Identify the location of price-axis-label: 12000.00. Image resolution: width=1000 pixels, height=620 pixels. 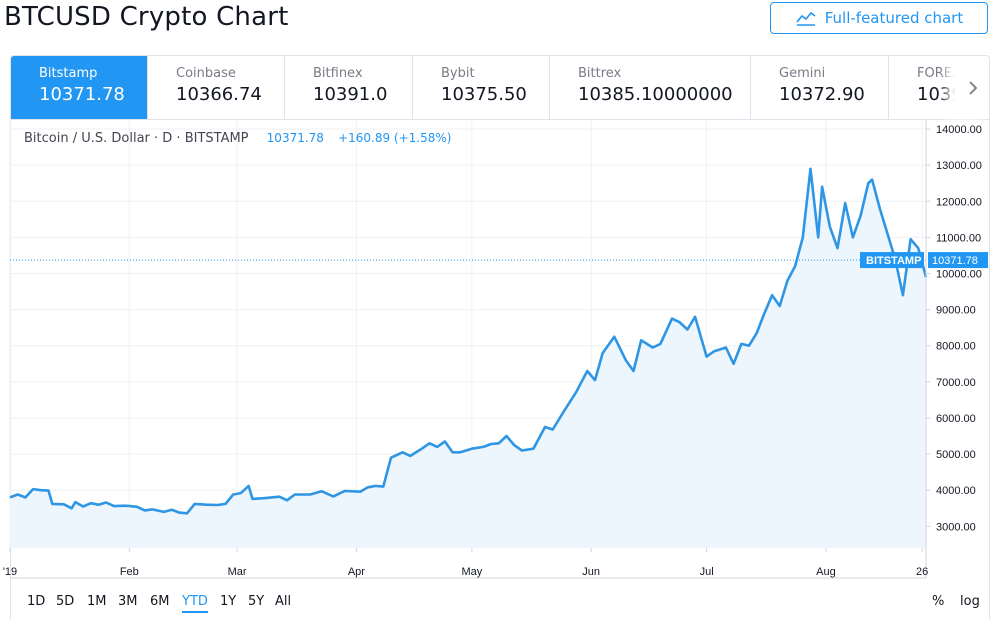
(959, 202).